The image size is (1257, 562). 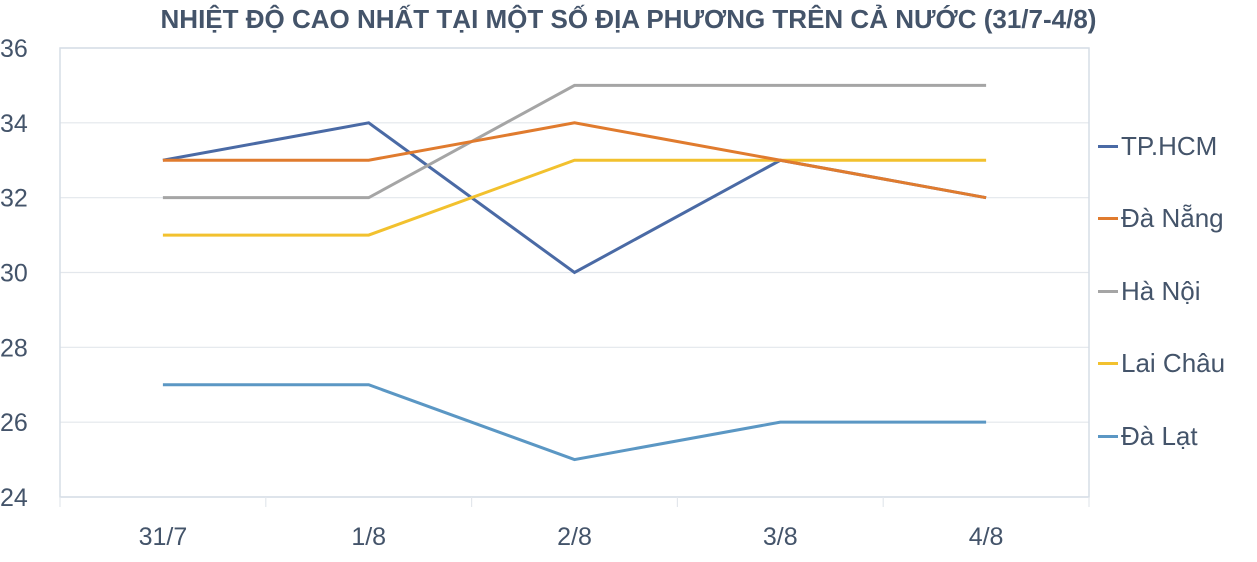 I want to click on legend-item: TP.HCM, so click(x=1161, y=146).